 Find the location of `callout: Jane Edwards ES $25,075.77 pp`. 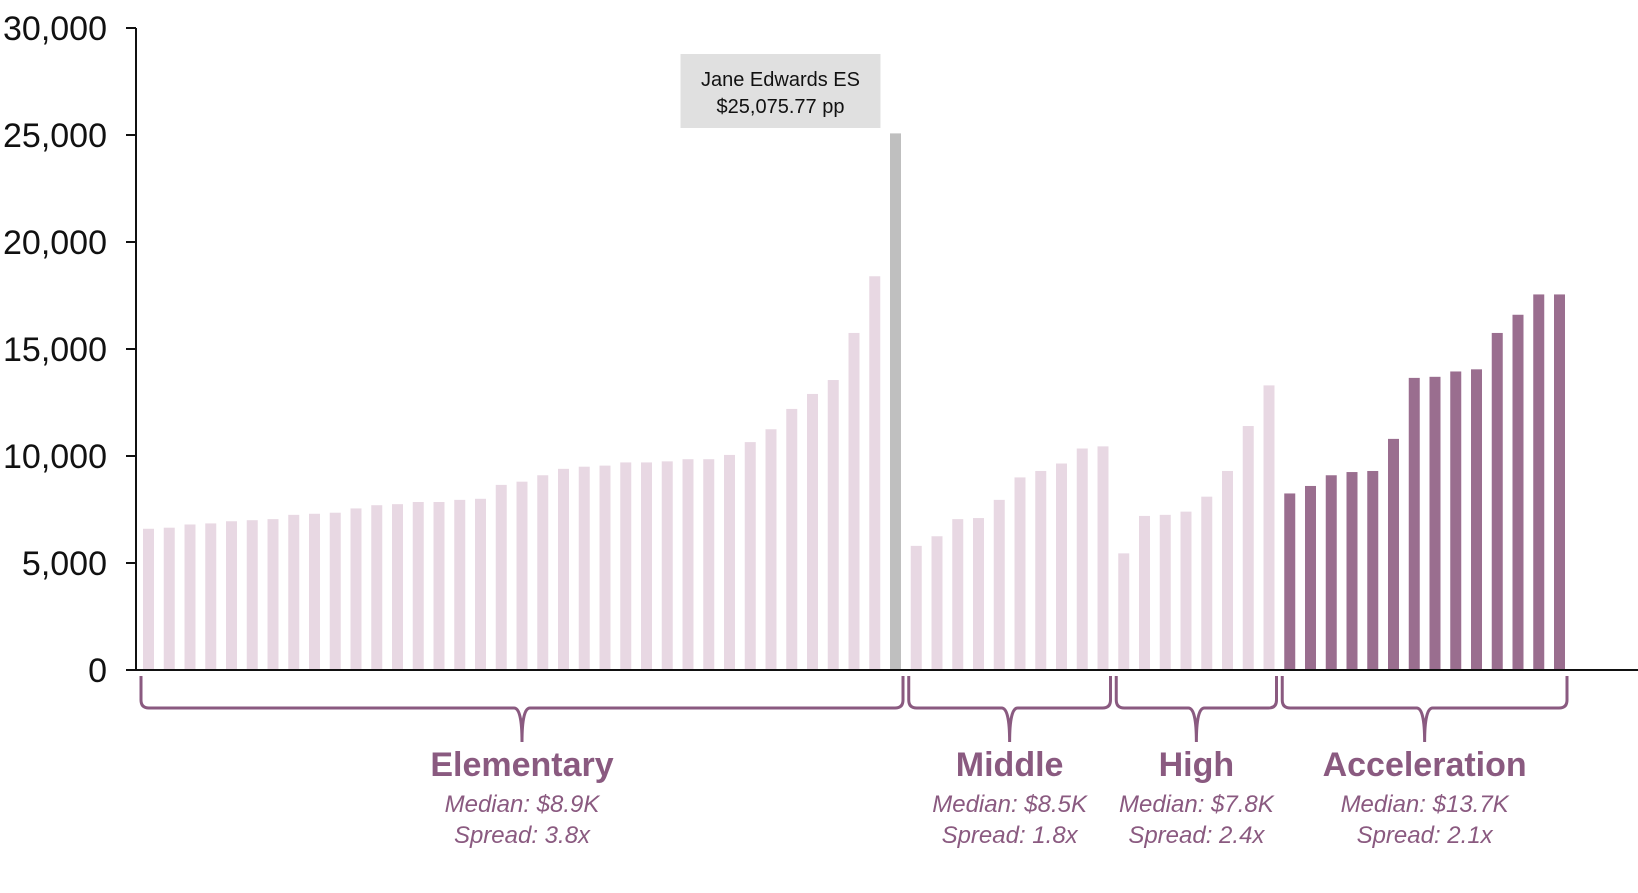

callout: Jane Edwards ES $25,075.77 pp is located at coordinates (780, 91).